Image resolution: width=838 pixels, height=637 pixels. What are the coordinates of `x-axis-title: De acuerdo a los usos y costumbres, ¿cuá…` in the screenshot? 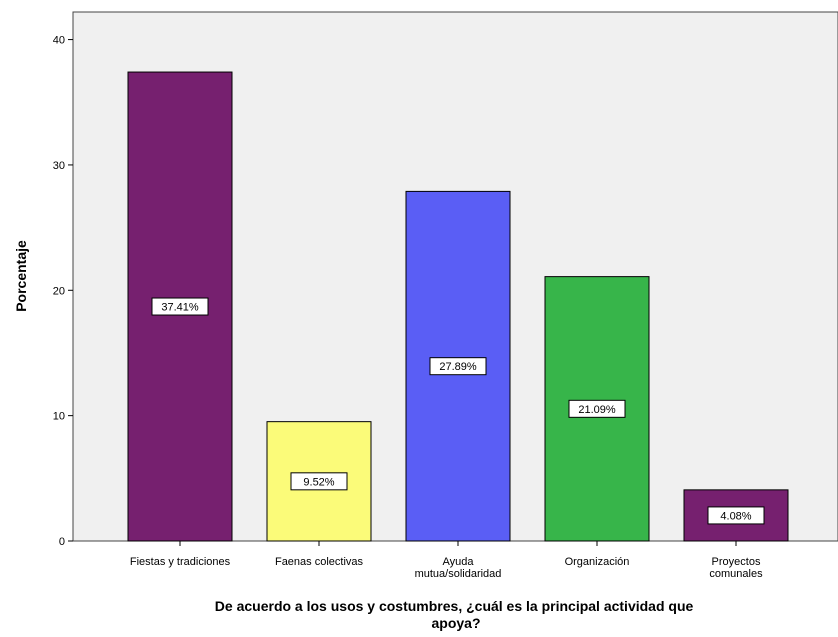 It's located at (456, 614).